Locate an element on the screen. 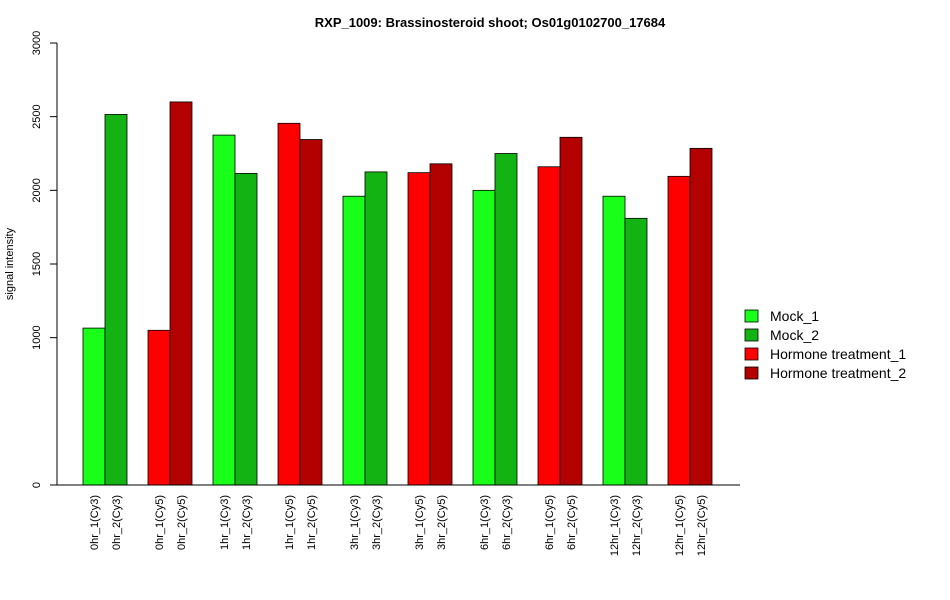  x-tick-label: 1hr_2(Cy3) is located at coordinates (247, 522).